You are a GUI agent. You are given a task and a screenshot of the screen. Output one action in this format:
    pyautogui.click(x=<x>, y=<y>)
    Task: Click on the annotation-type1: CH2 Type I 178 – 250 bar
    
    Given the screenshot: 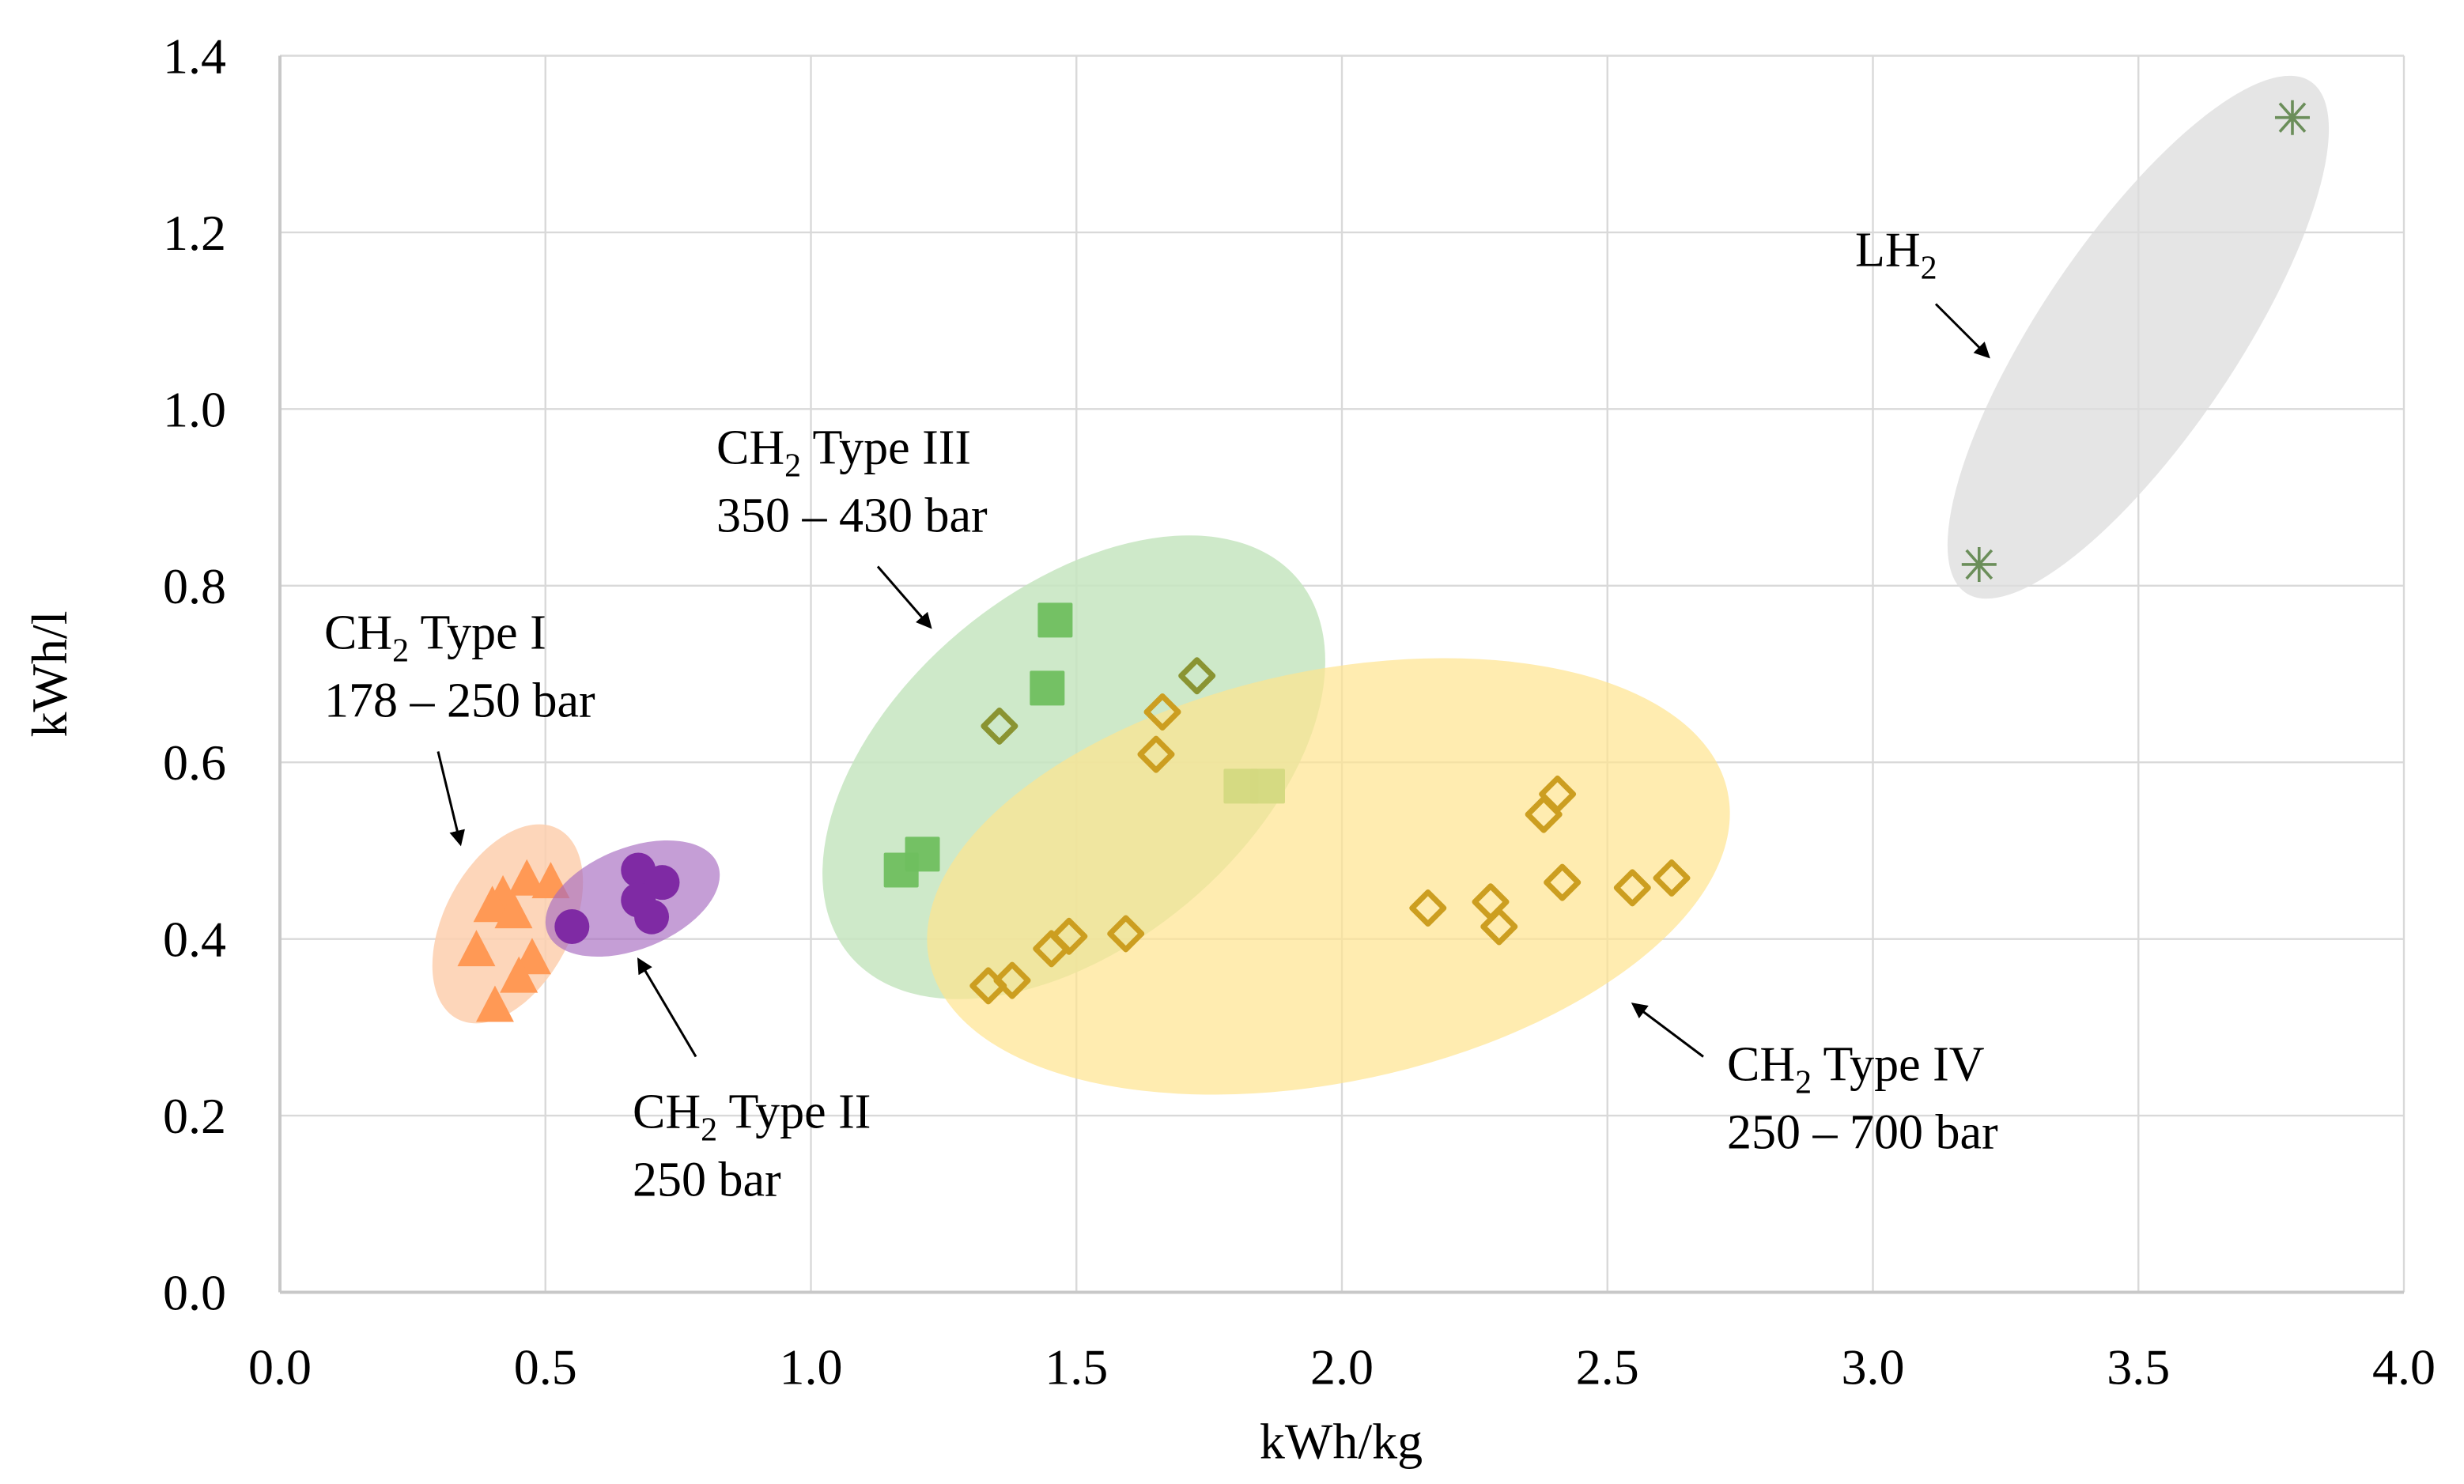 What is the action you would take?
    pyautogui.click(x=459, y=726)
    